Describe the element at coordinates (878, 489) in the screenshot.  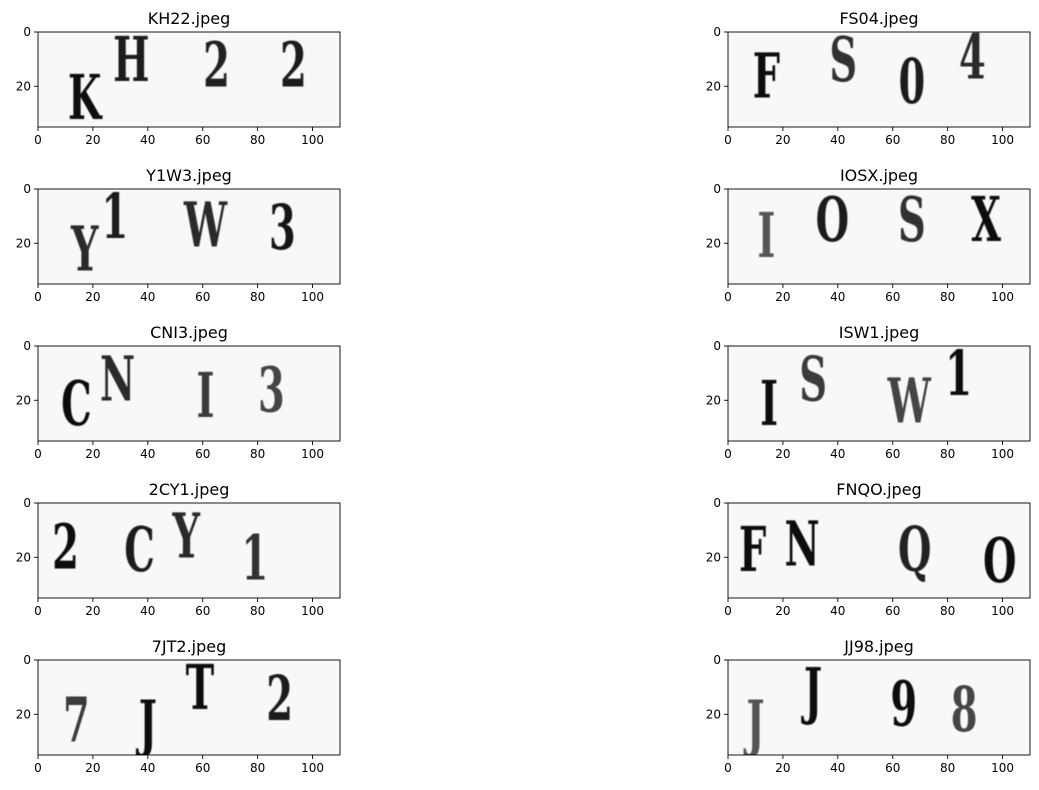
I see `panel-title: FNQO.jpeg` at that location.